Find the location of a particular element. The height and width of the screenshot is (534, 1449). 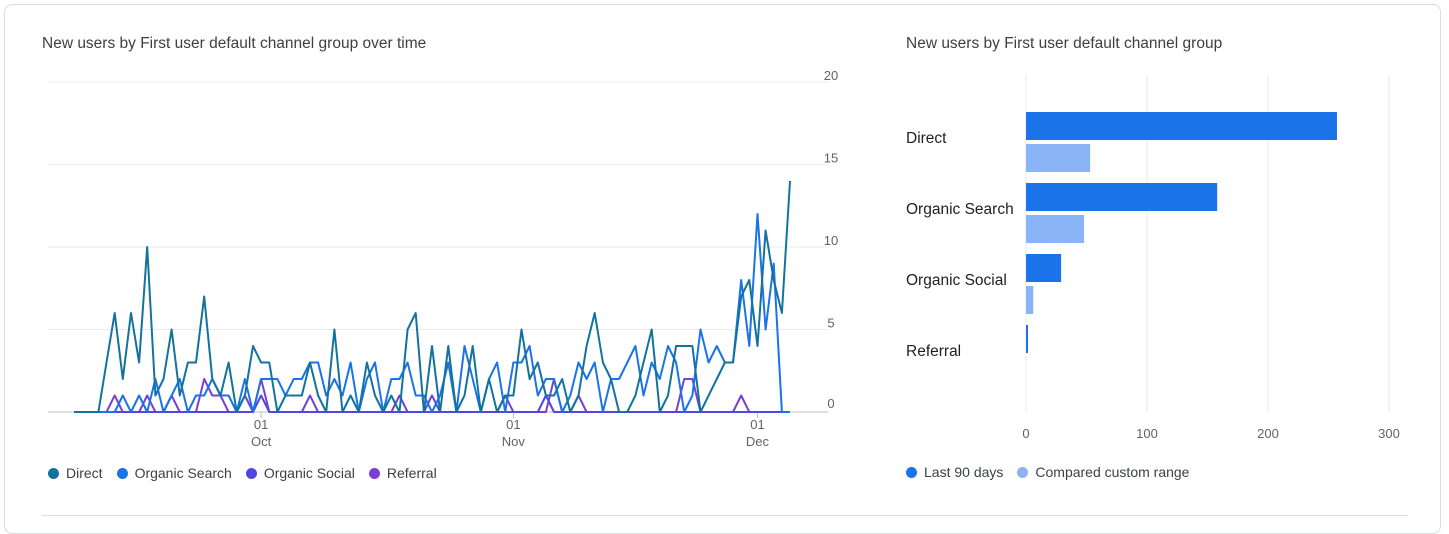

legend-item-organic-social: Organic Social is located at coordinates (300, 473).